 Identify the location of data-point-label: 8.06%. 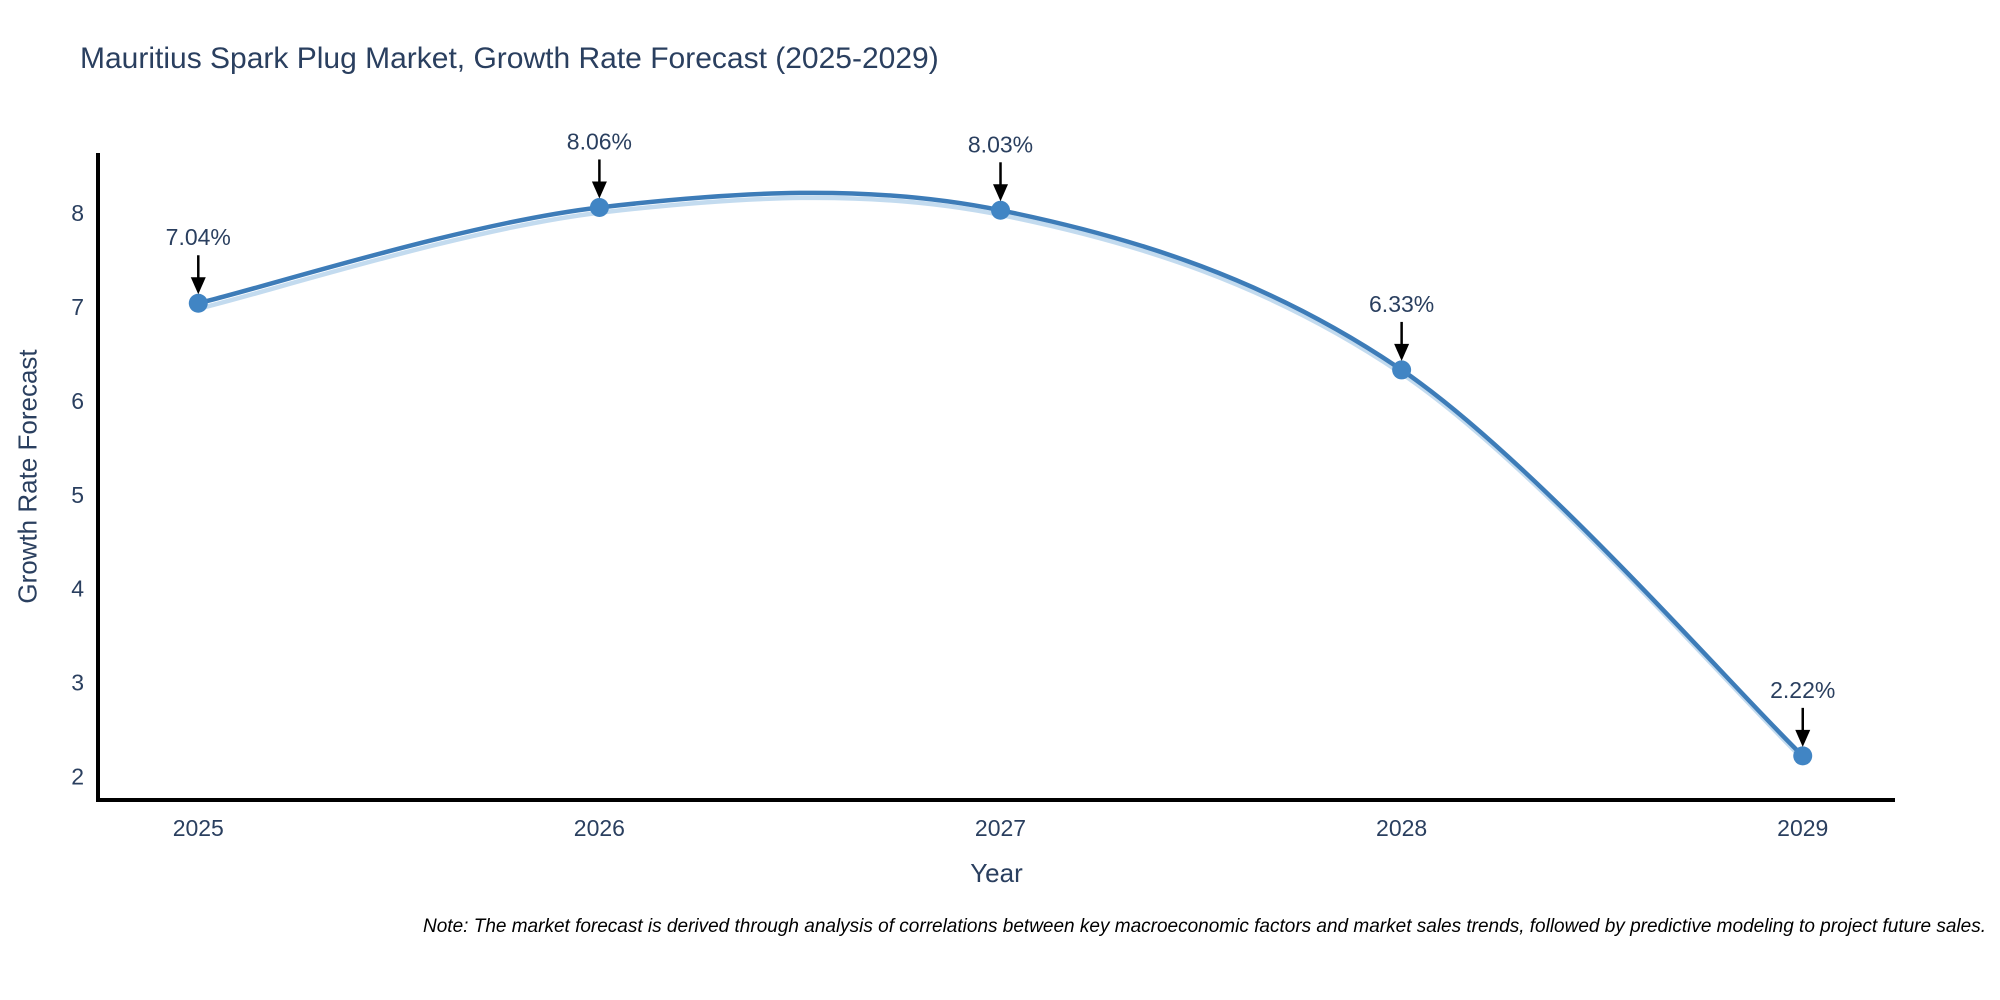
(599, 141).